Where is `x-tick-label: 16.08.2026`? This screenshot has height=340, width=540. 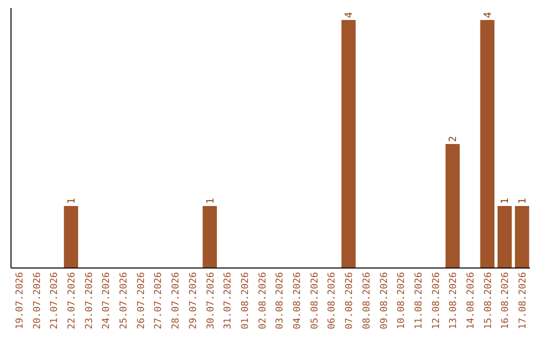
x-tick-label: 16.08.2026 is located at coordinates (506, 301).